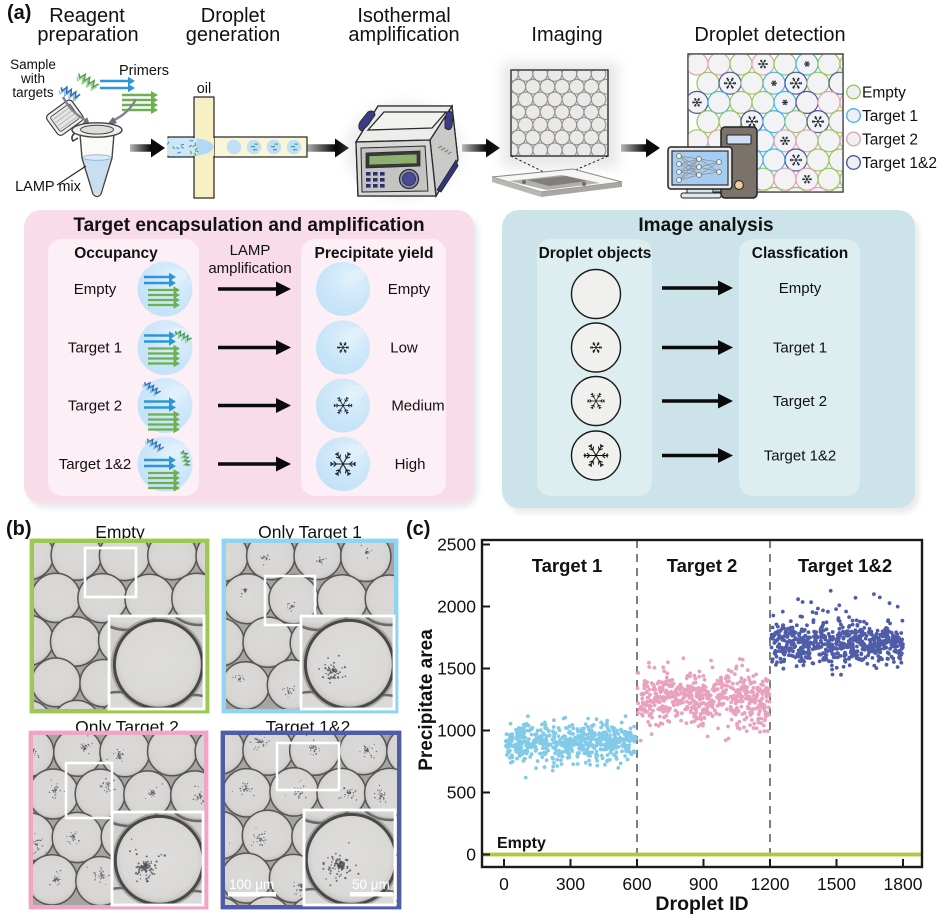 This screenshot has width=947, height=921. I want to click on svg-text: Reagent, so click(87, 16).